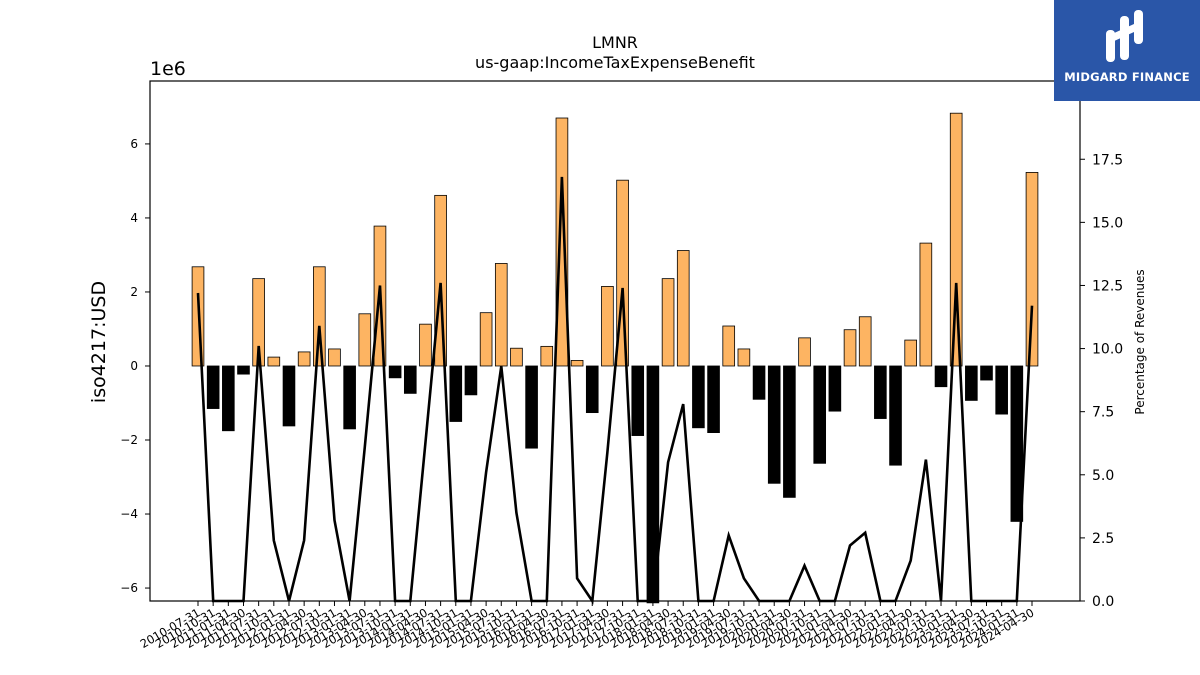 This screenshot has height=675, width=1200. Describe the element at coordinates (1103, 539) in the screenshot. I see `y2-tick-label: 2.5` at that location.